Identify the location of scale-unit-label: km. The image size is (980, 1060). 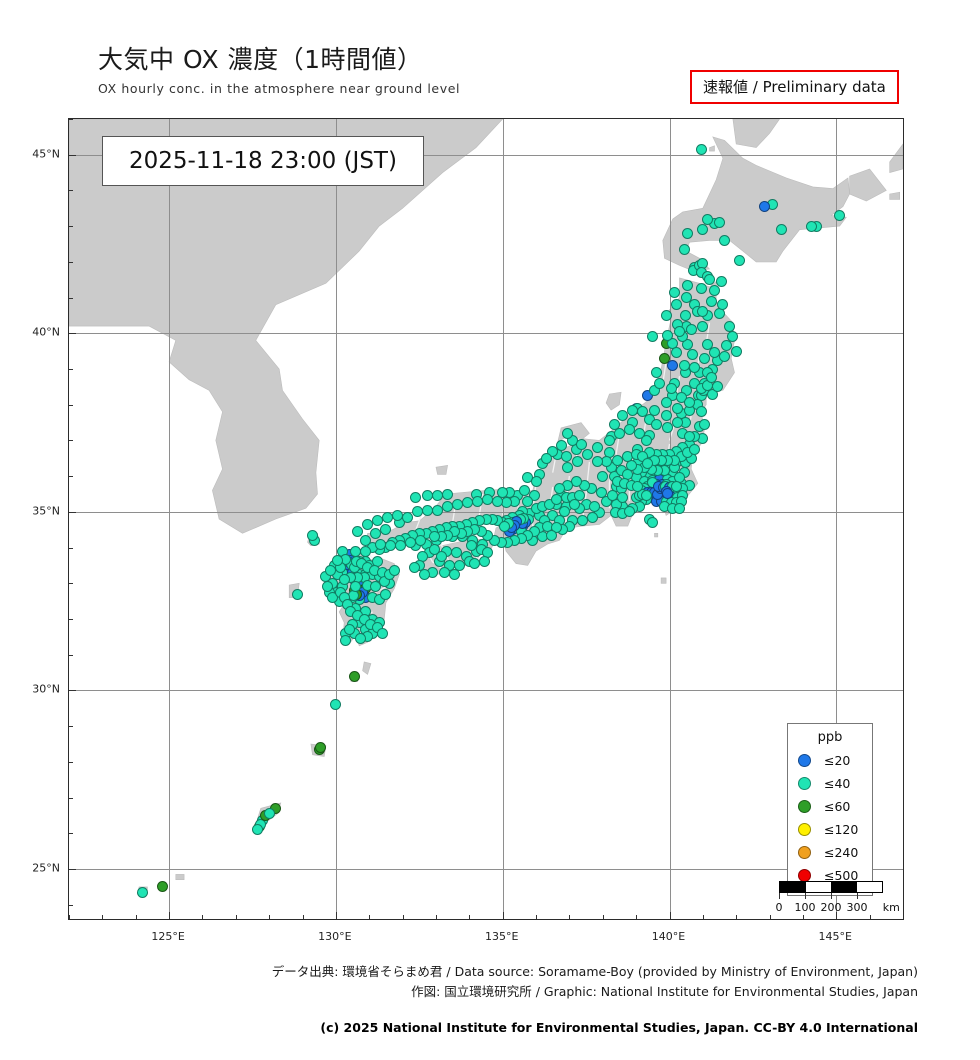
(891, 907).